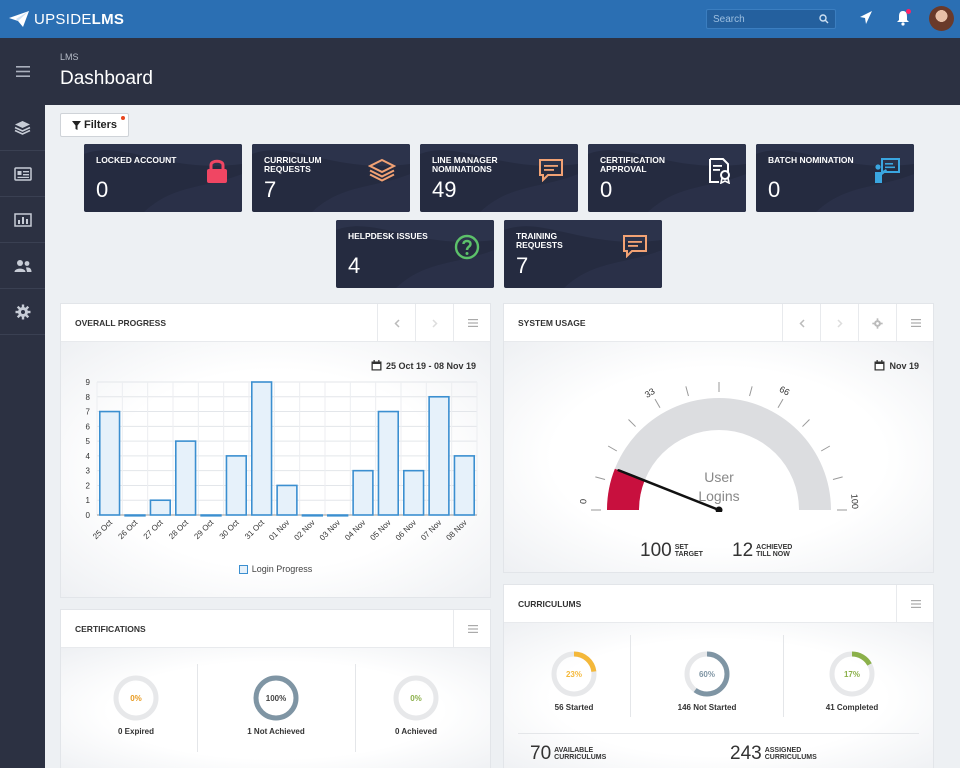  I want to click on gauge-mark-label: 33, so click(650, 393).